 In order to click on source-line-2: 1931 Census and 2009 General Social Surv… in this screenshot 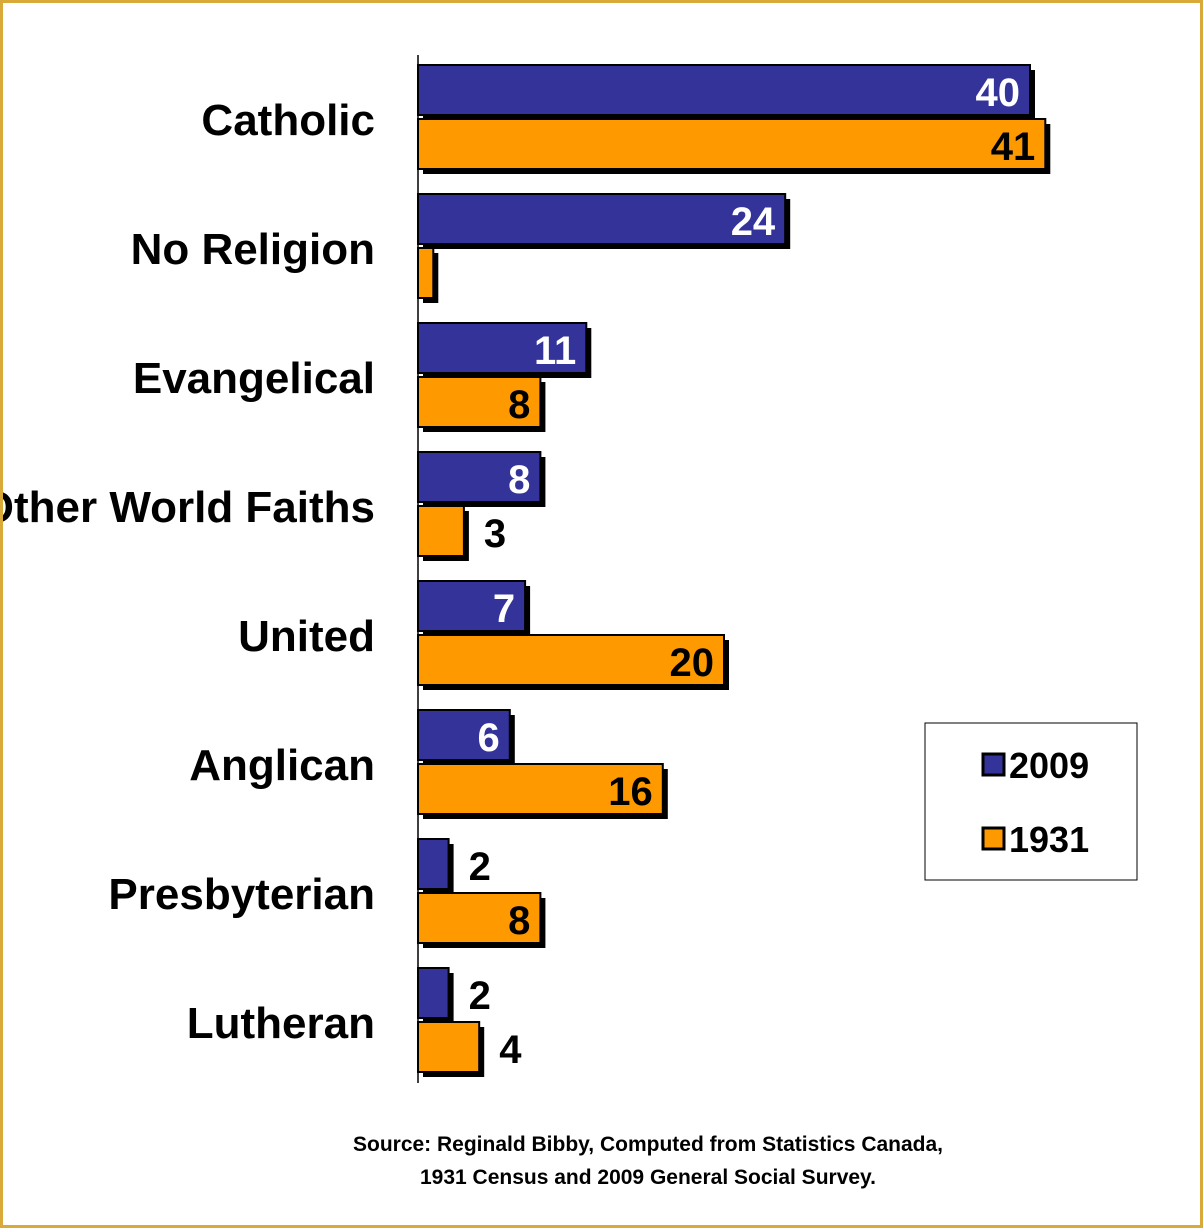, I will do `click(648, 1177)`.